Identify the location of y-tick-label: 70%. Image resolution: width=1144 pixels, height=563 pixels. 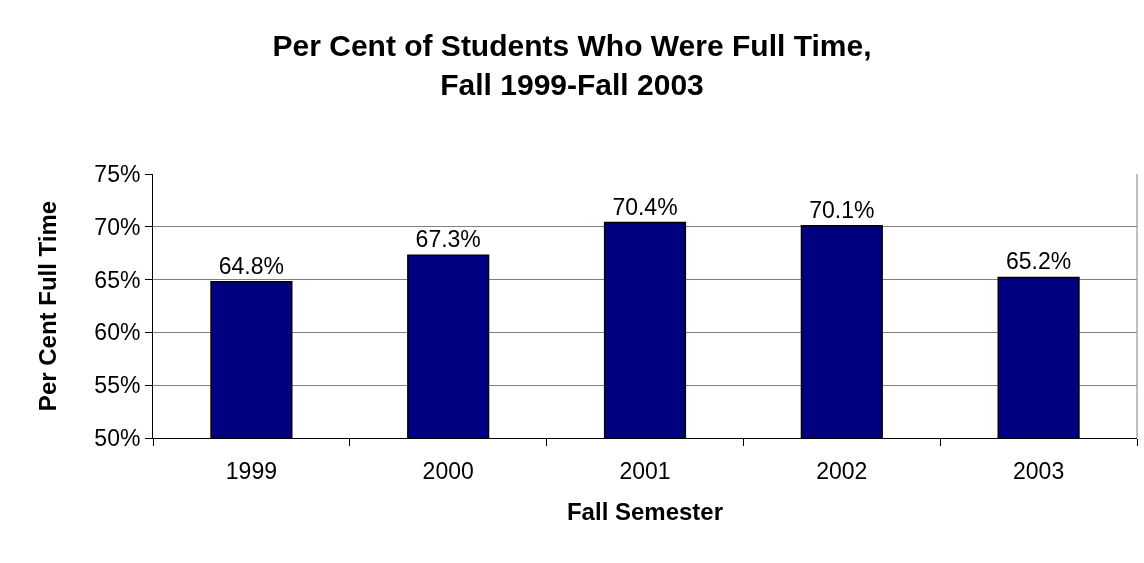
(117, 226).